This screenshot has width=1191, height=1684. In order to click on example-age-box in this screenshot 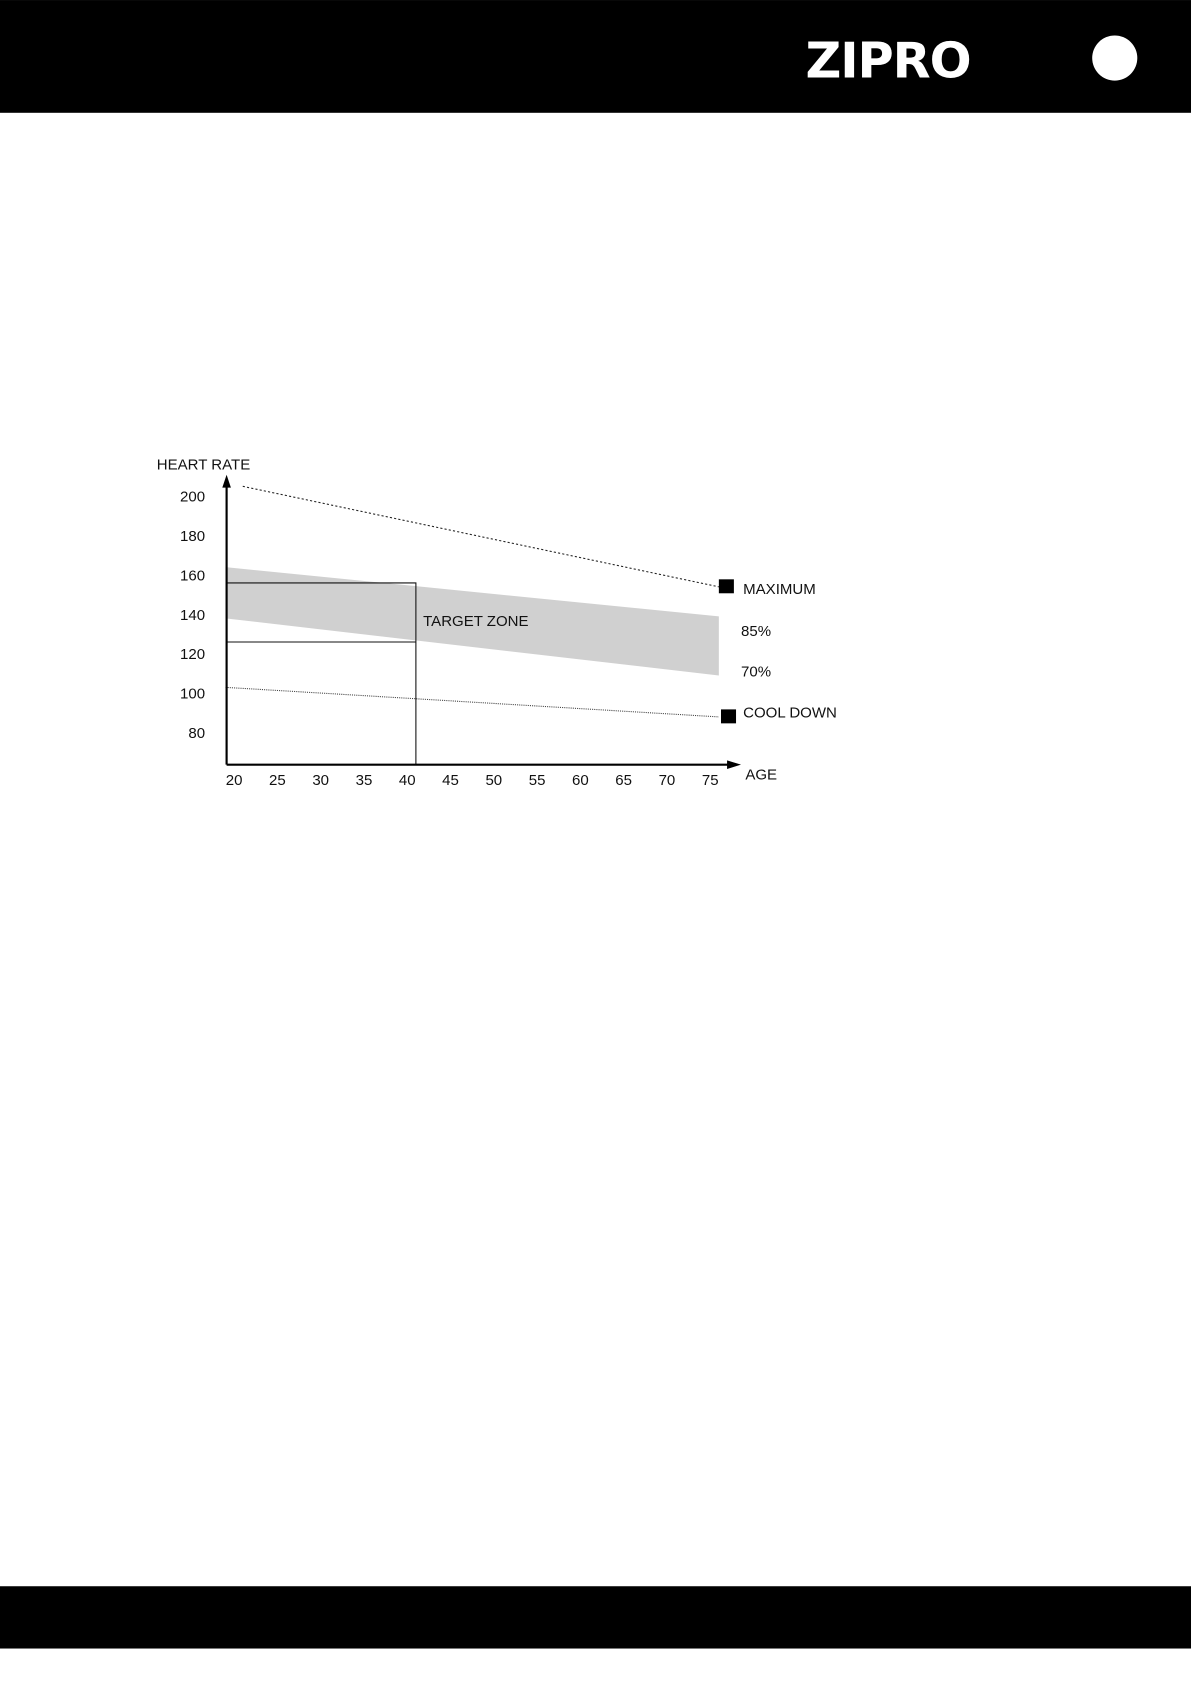, I will do `click(321, 673)`.